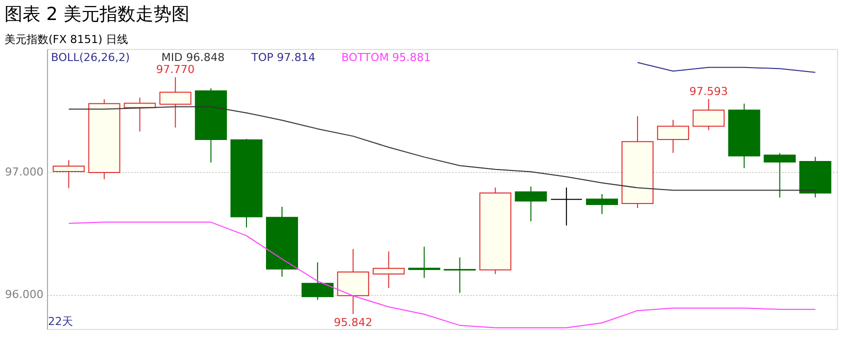 This screenshot has height=352, width=851. Describe the element at coordinates (726, 67) in the screenshot. I see `line-series` at that location.